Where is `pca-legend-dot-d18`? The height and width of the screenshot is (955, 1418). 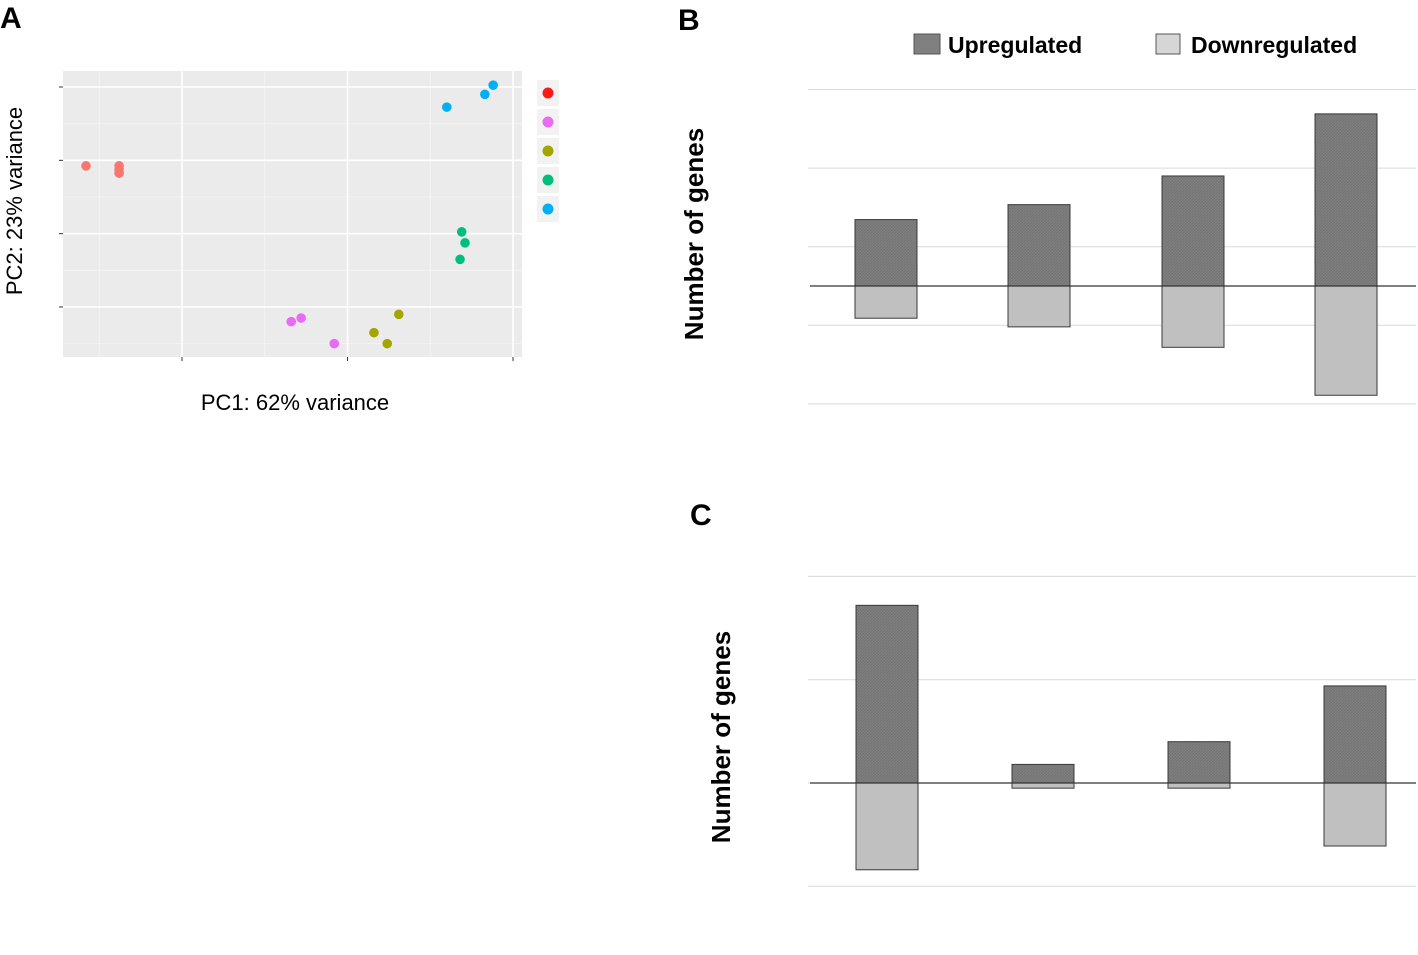 pca-legend-dot-d18 is located at coordinates (548, 180).